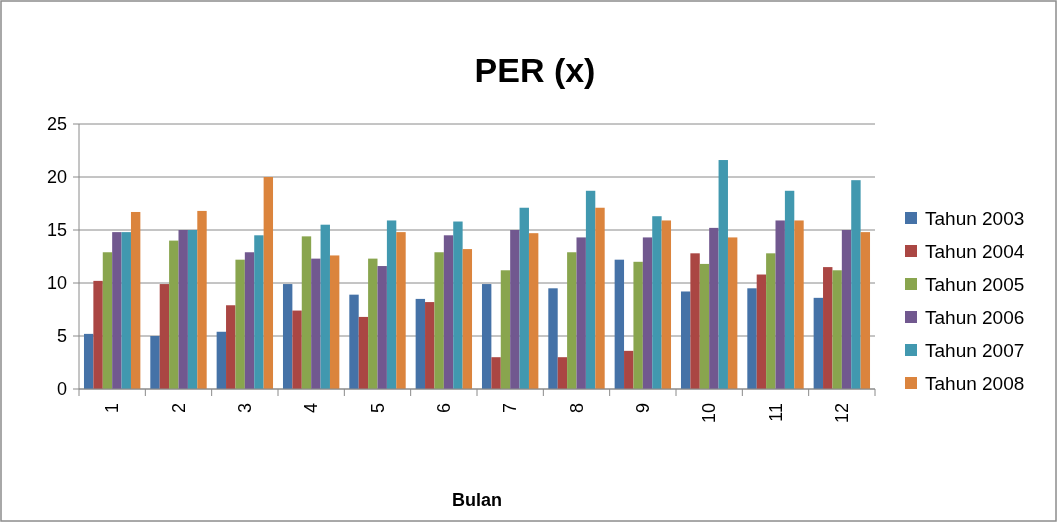  I want to click on x-tick-label: 11, so click(775, 412).